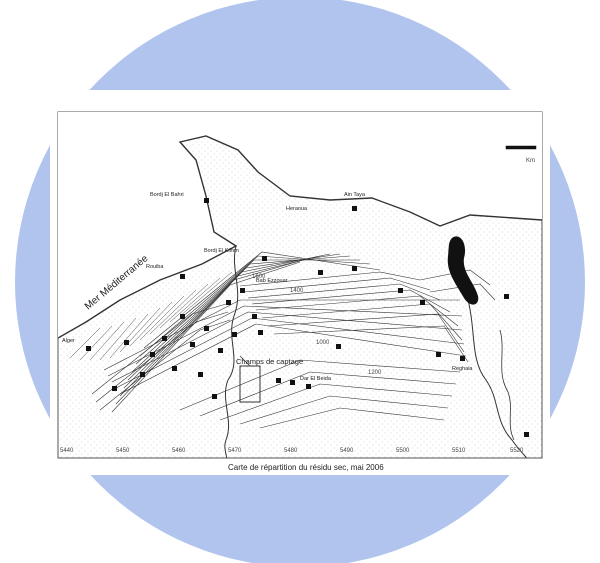 Image resolution: width=600 pixels, height=563 pixels. What do you see at coordinates (235, 451) in the screenshot?
I see `bottom-tick: 5470` at bounding box center [235, 451].